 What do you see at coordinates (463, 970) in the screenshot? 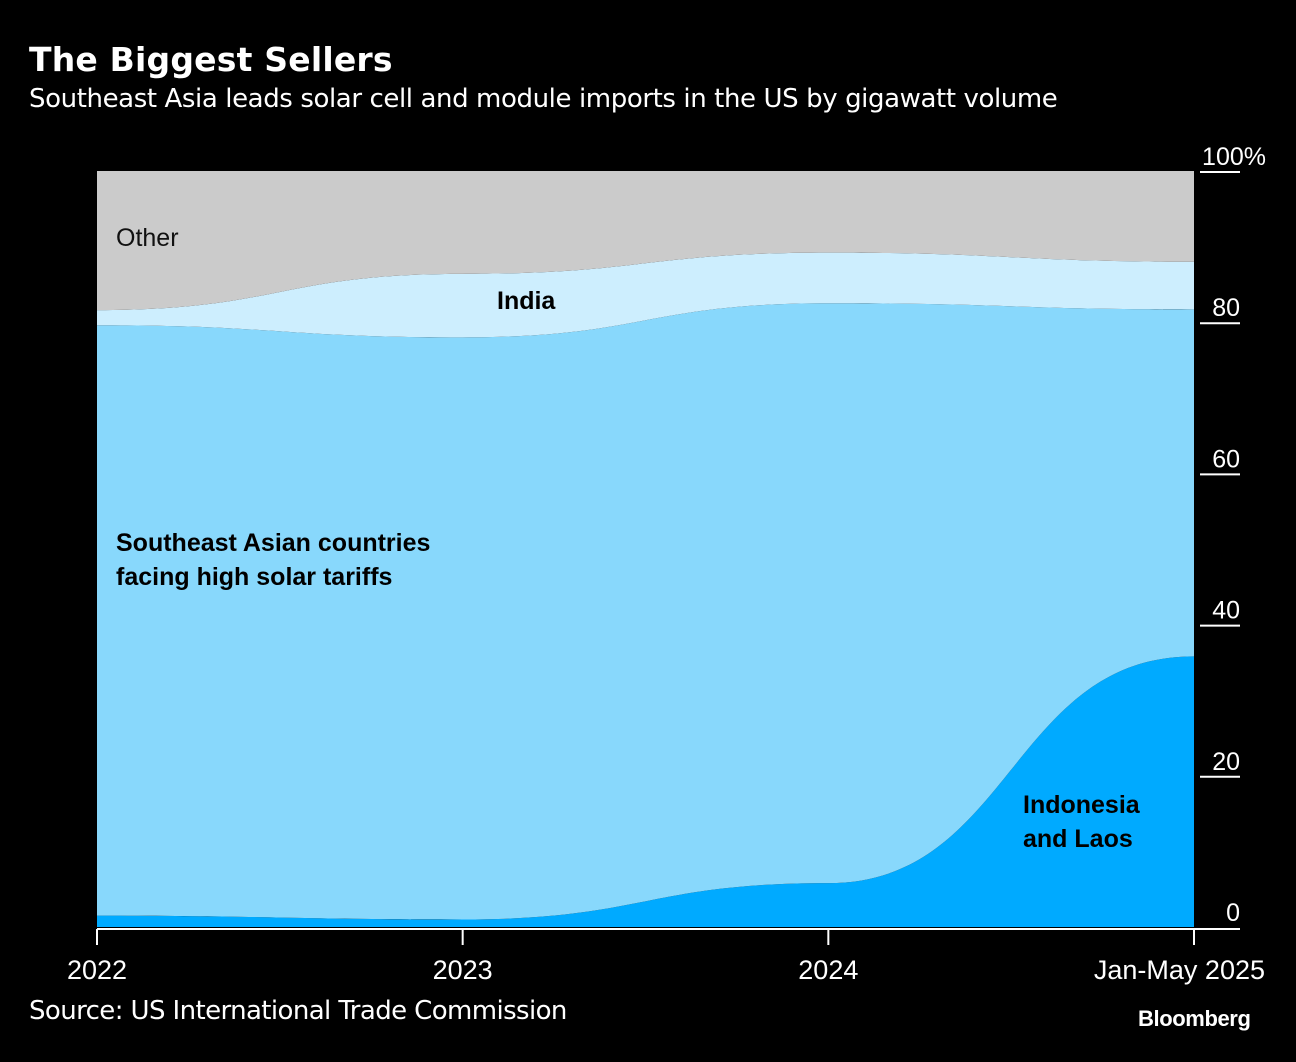
I see `x-tick-label: 2023` at bounding box center [463, 970].